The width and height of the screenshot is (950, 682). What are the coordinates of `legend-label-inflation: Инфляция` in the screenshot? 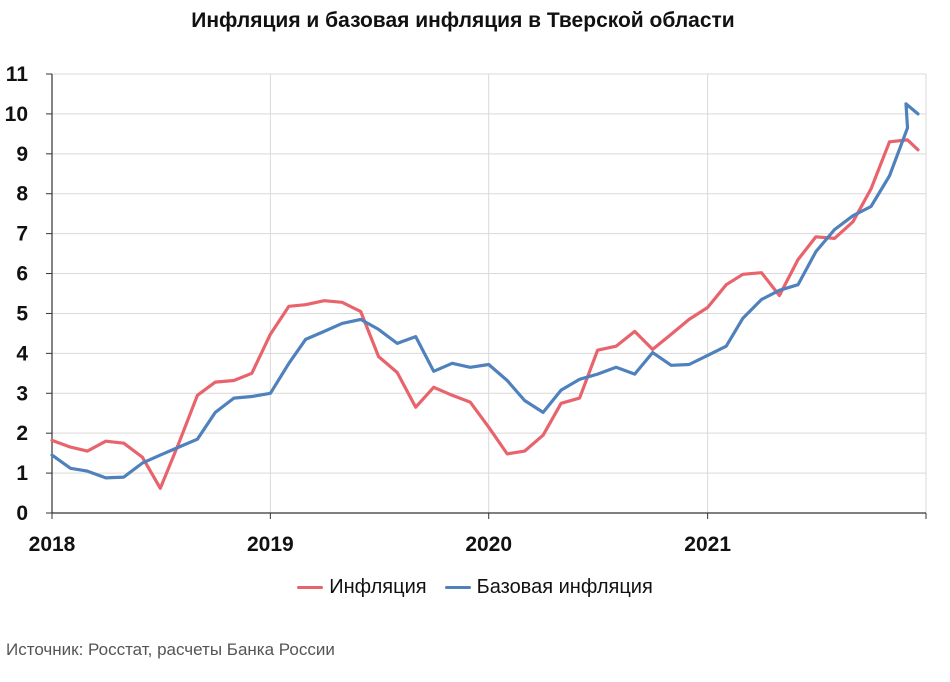 It's located at (378, 587).